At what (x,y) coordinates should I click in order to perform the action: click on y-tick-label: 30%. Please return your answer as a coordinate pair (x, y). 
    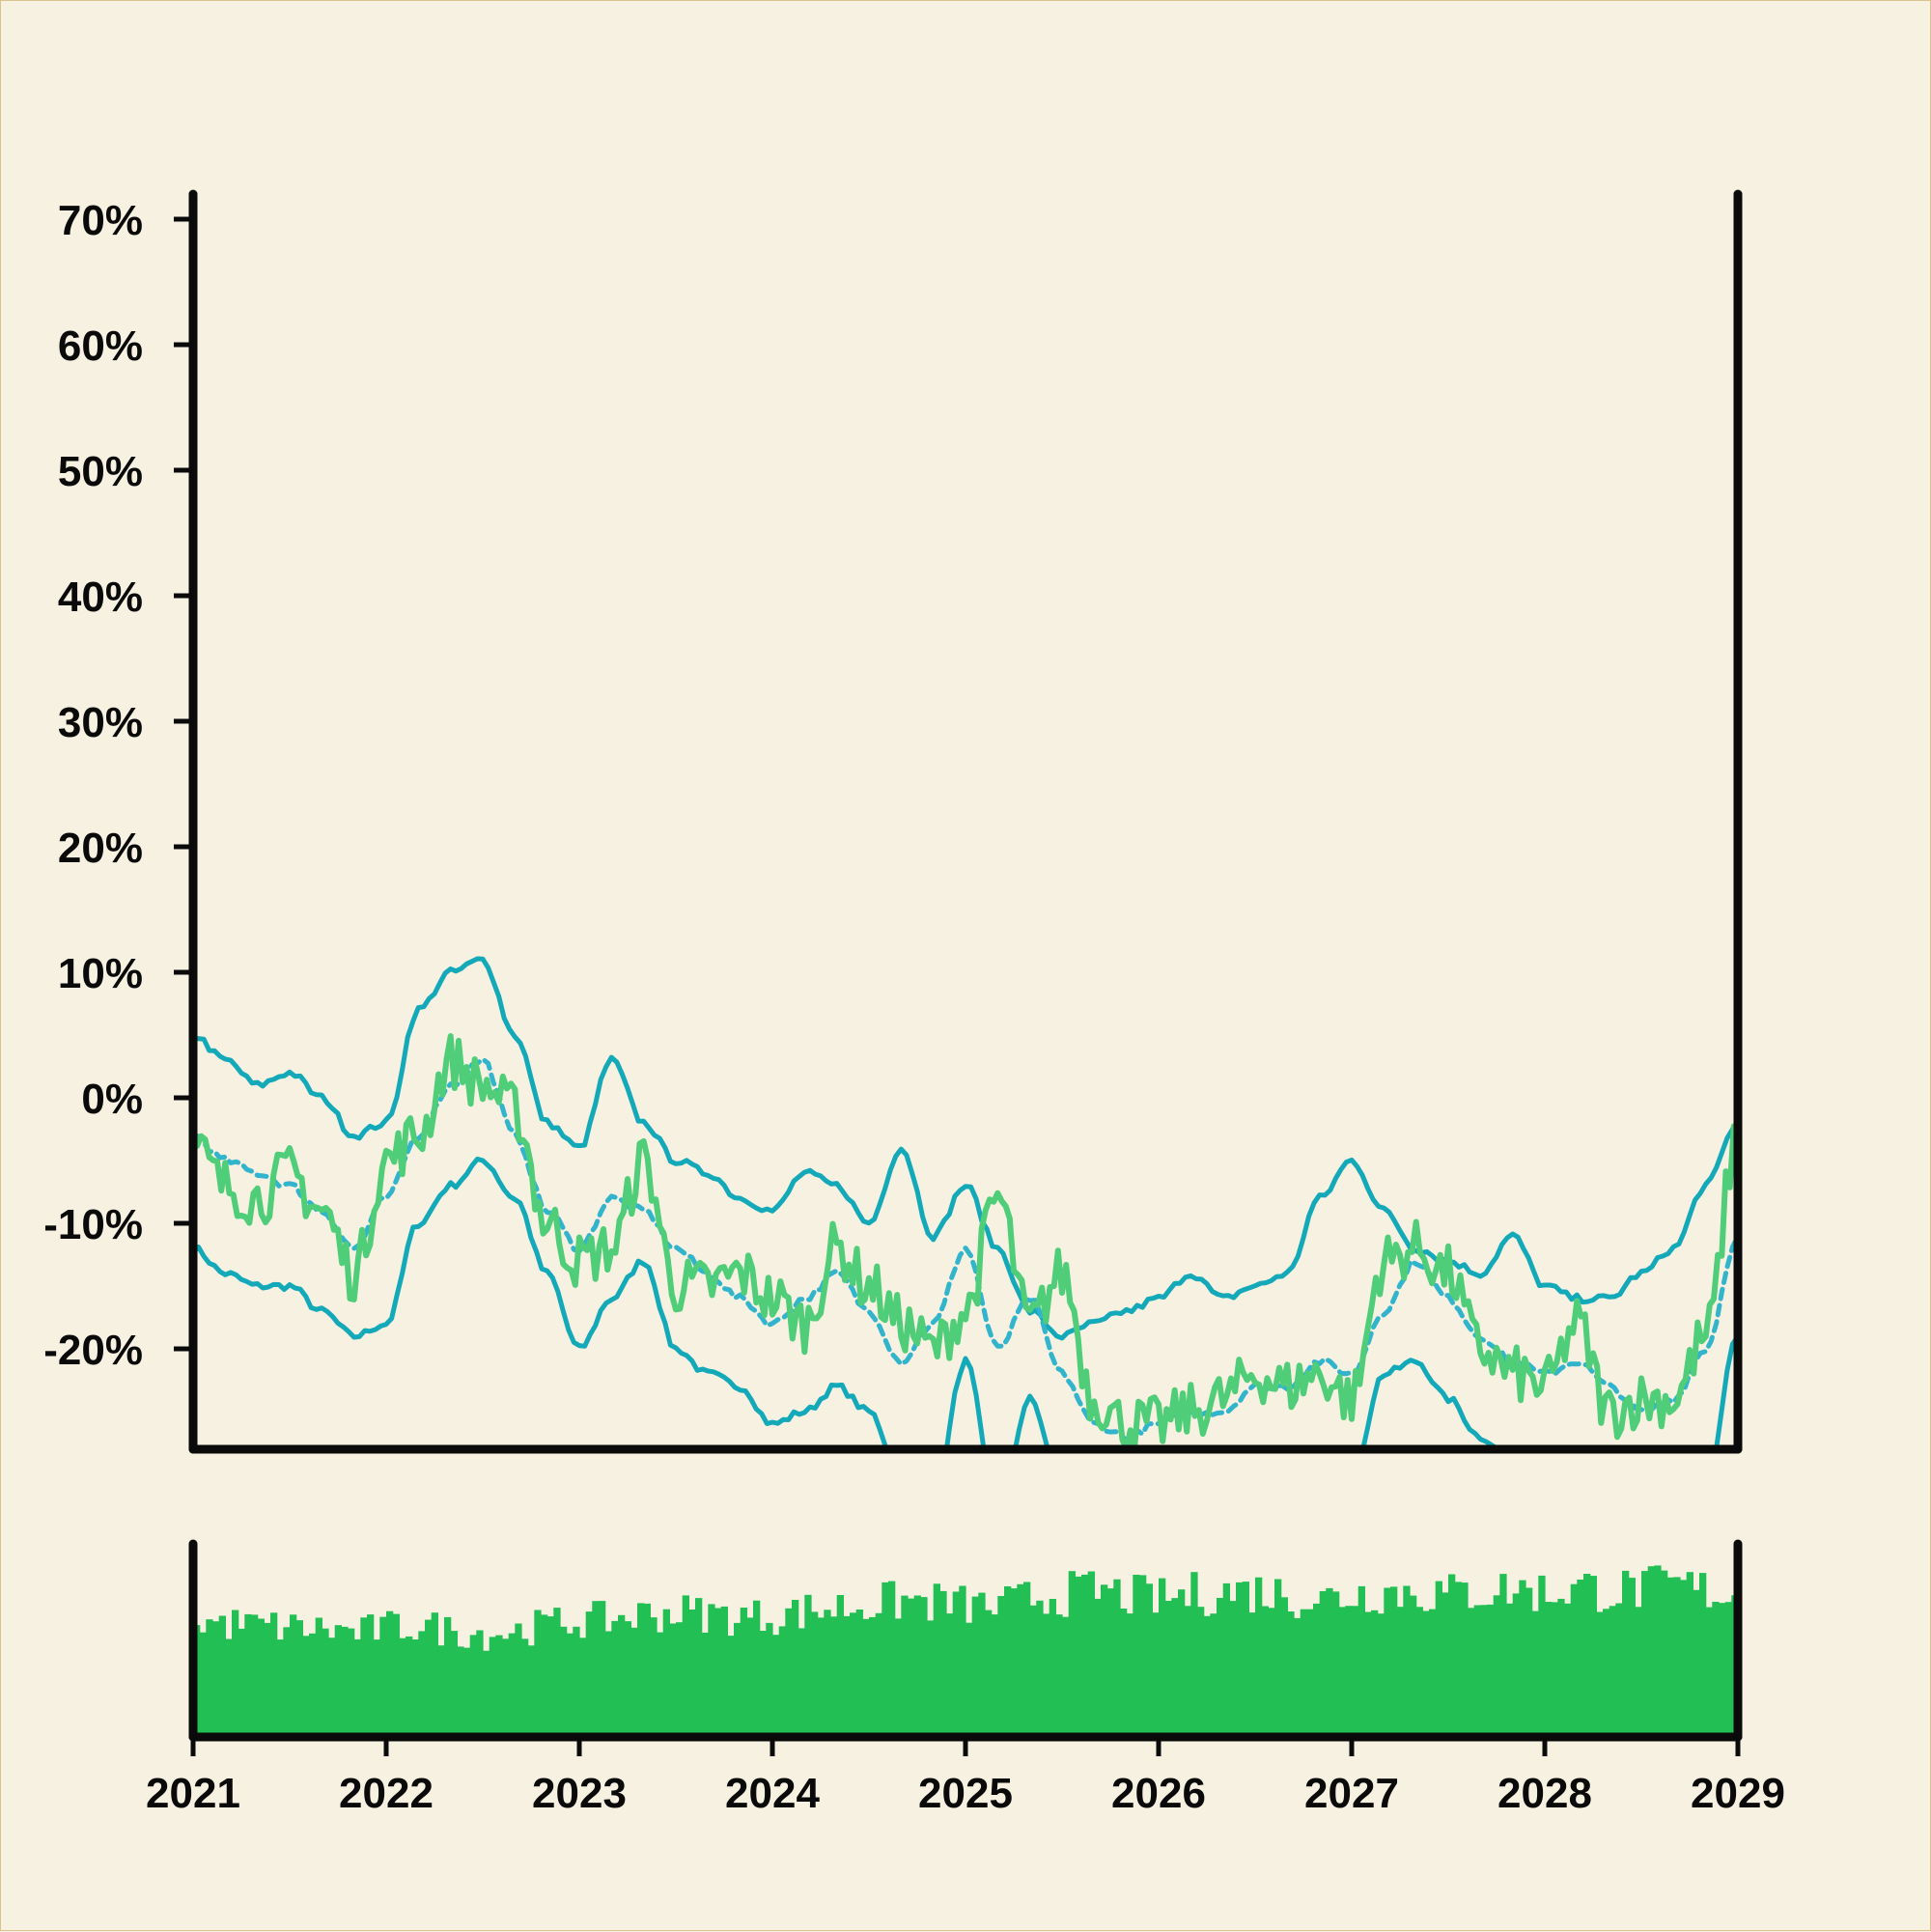
    Looking at the image, I should click on (100, 722).